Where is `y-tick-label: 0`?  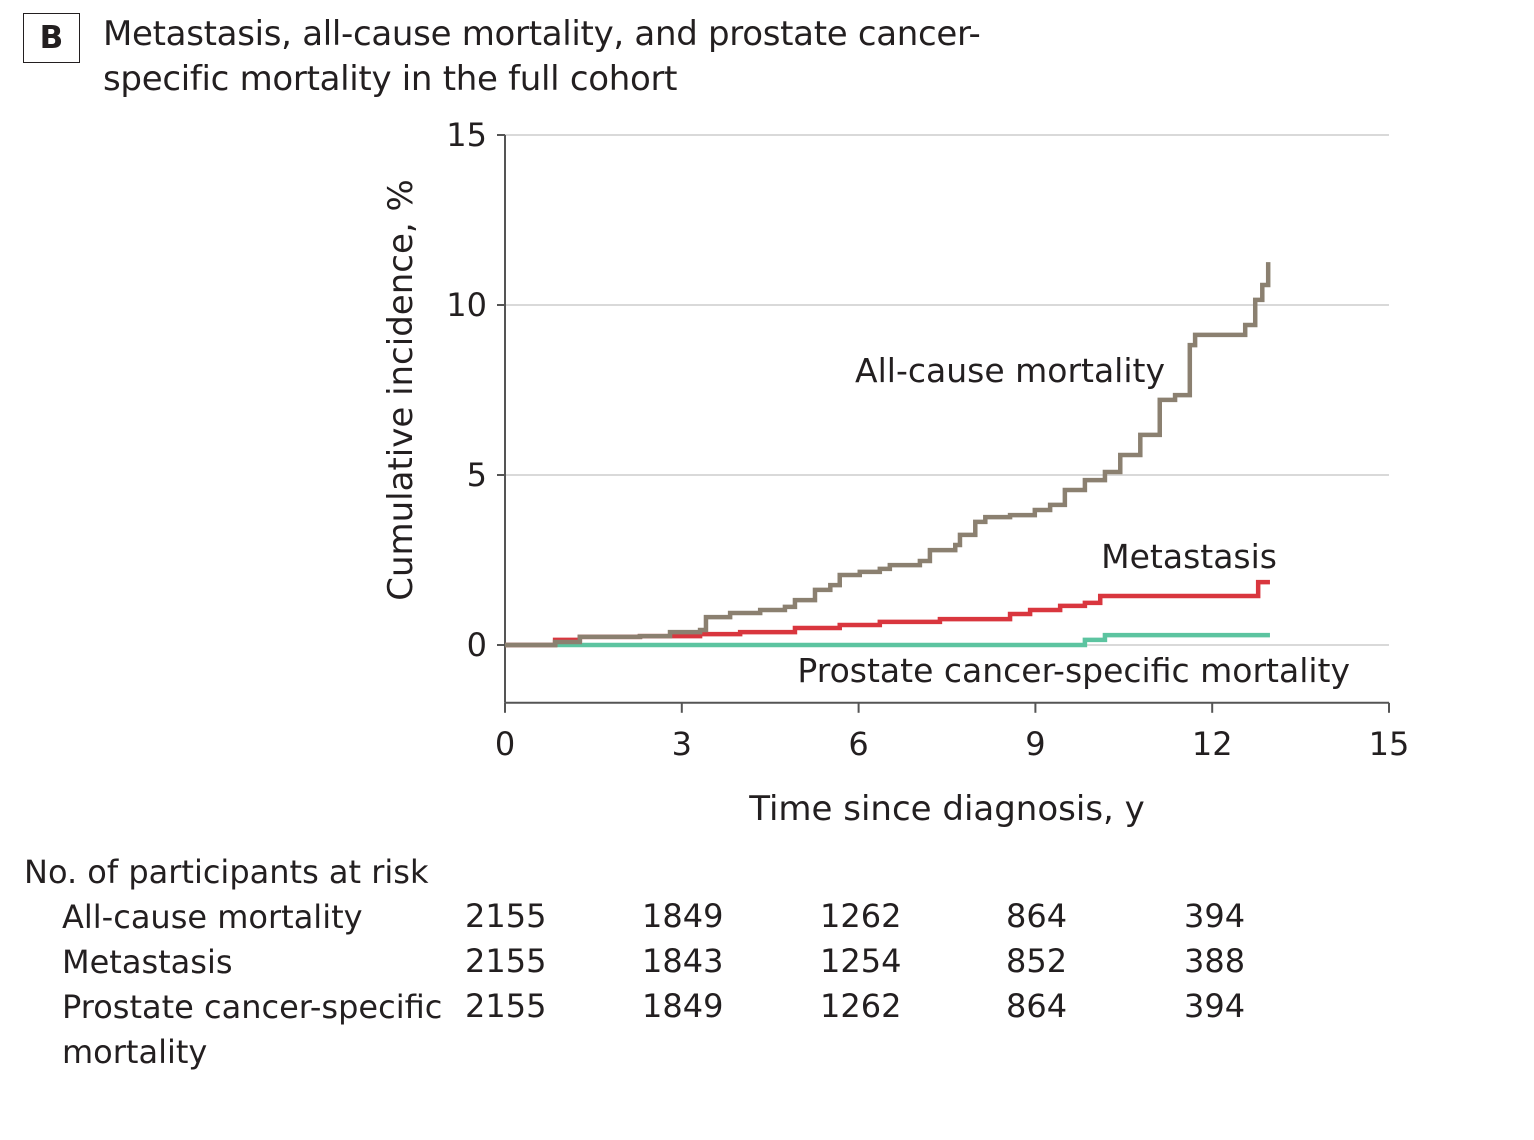 y-tick-label: 0 is located at coordinates (477, 645).